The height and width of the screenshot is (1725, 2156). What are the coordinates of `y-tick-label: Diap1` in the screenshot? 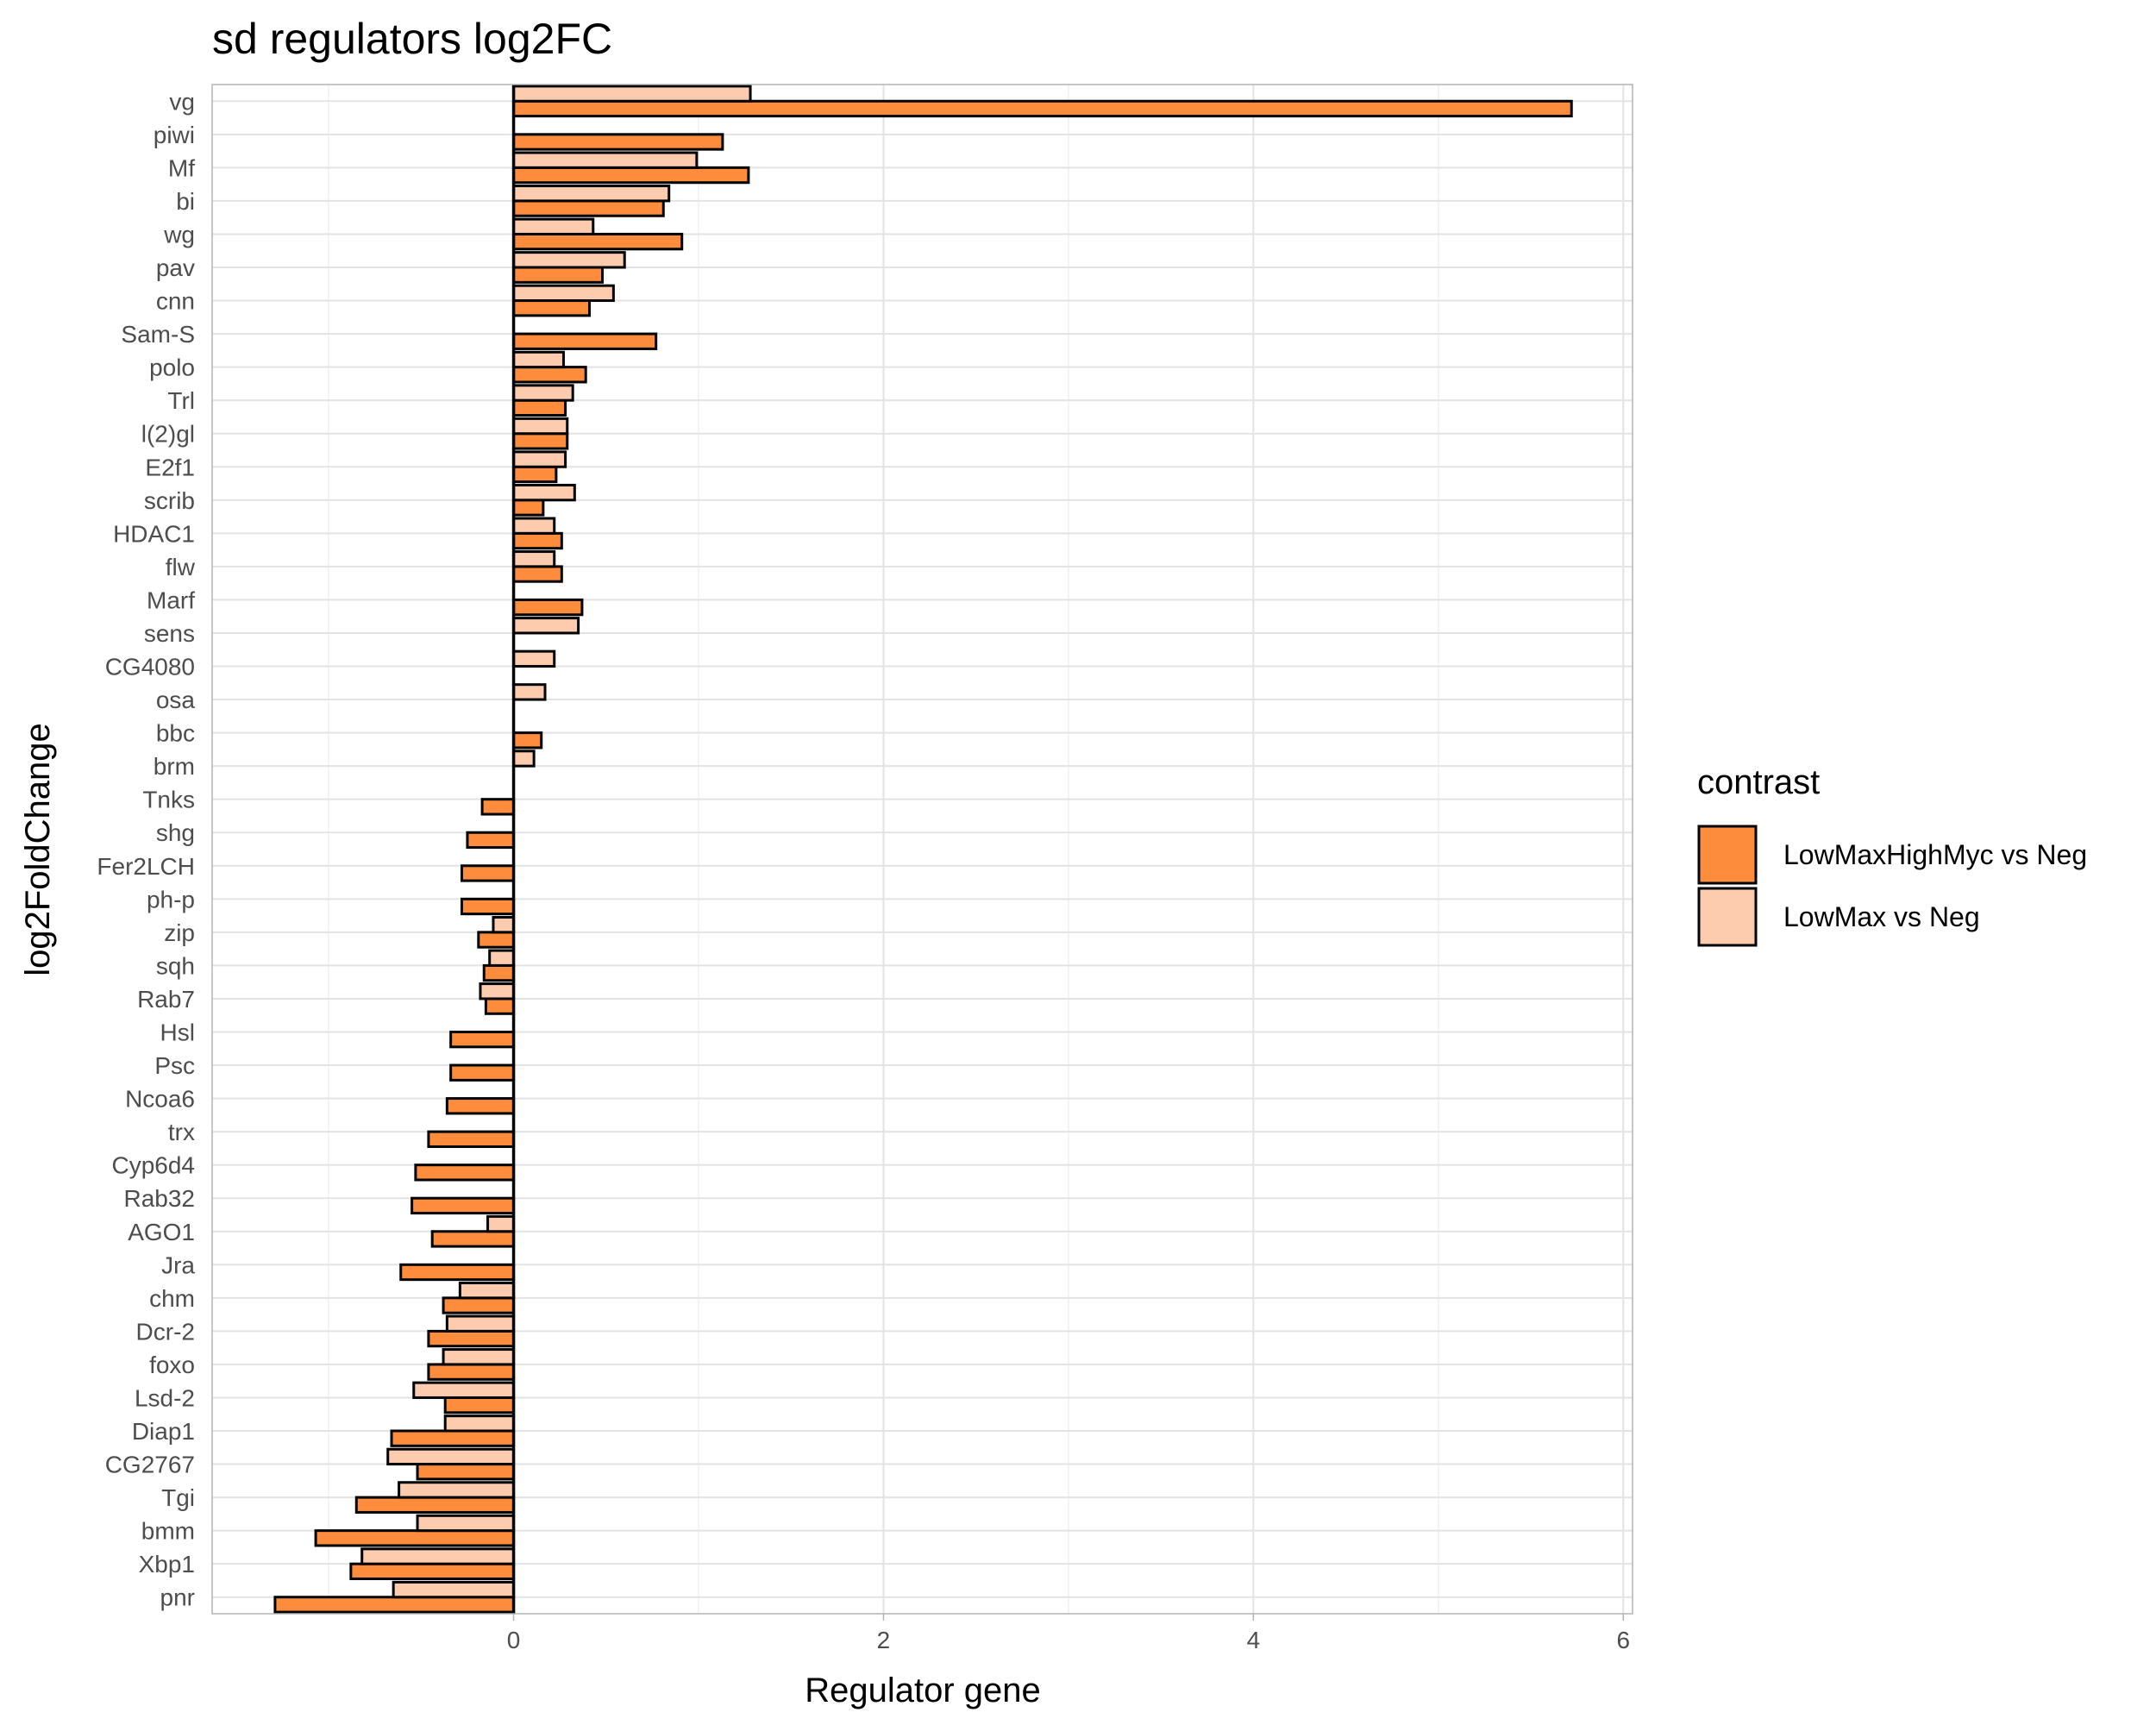 It's located at (163, 1431).